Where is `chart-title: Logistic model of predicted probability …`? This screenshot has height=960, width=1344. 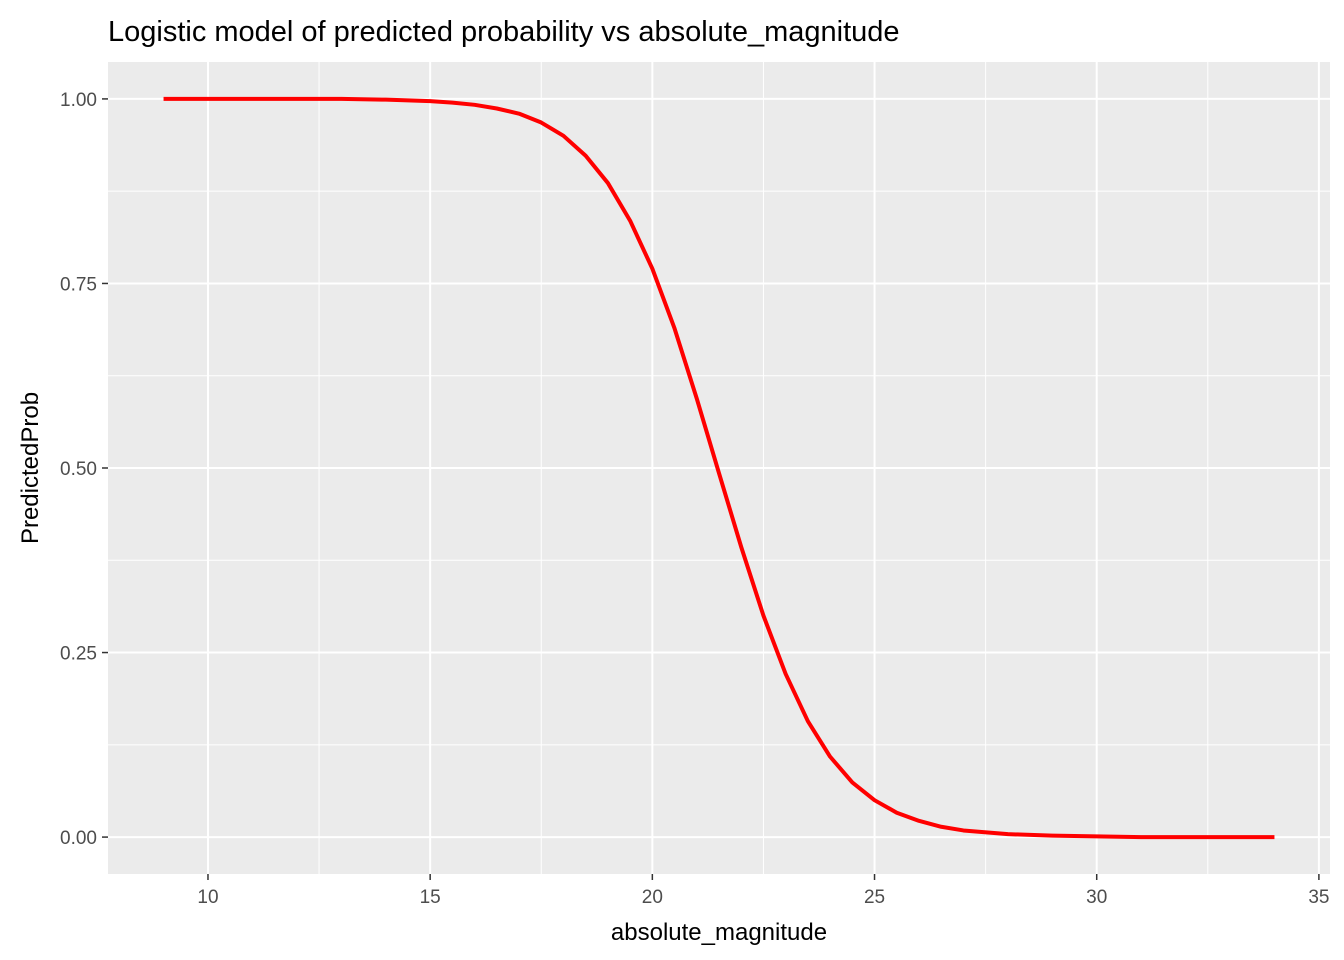
chart-title: Logistic model of predicted probability … is located at coordinates (504, 32).